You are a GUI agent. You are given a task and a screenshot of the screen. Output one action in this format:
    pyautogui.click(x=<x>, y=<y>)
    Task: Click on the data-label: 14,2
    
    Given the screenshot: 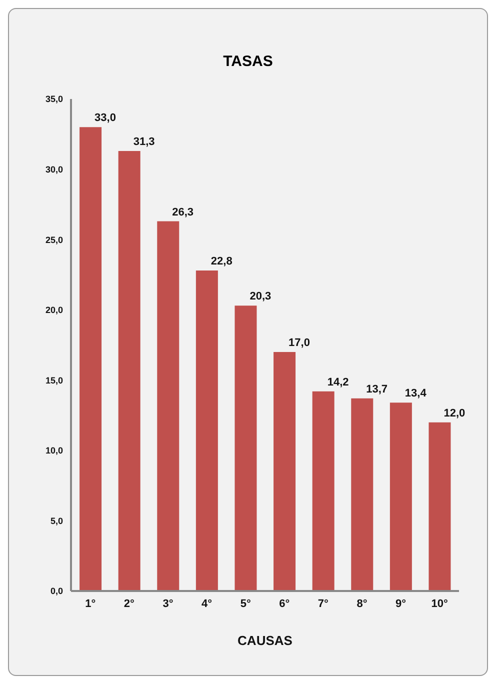 What is the action you would take?
    pyautogui.click(x=338, y=382)
    